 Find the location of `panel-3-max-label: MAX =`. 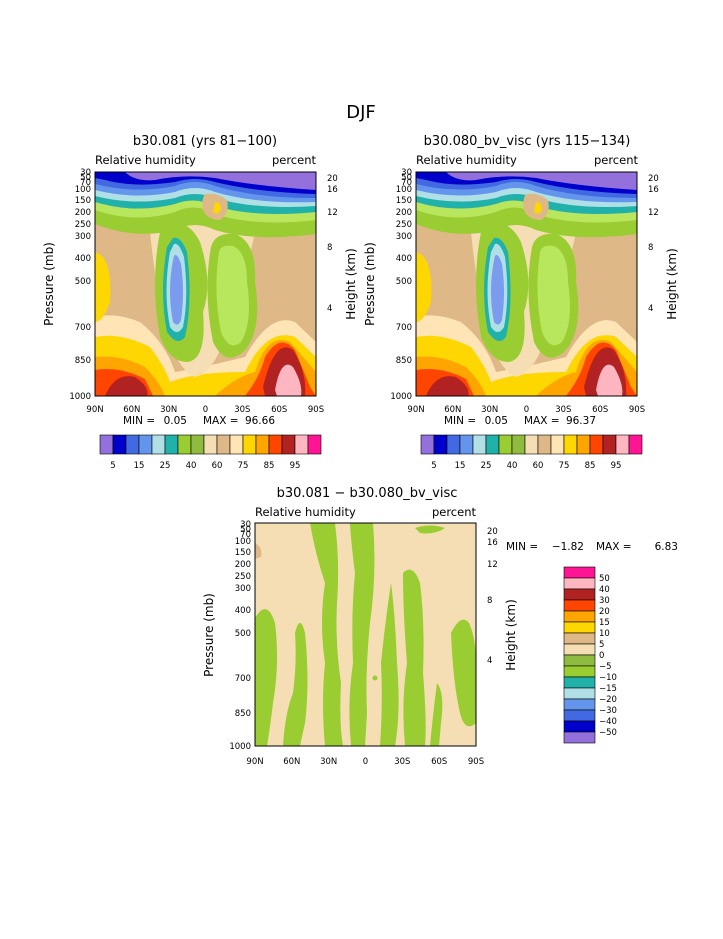

panel-3-max-label: MAX = is located at coordinates (614, 547).